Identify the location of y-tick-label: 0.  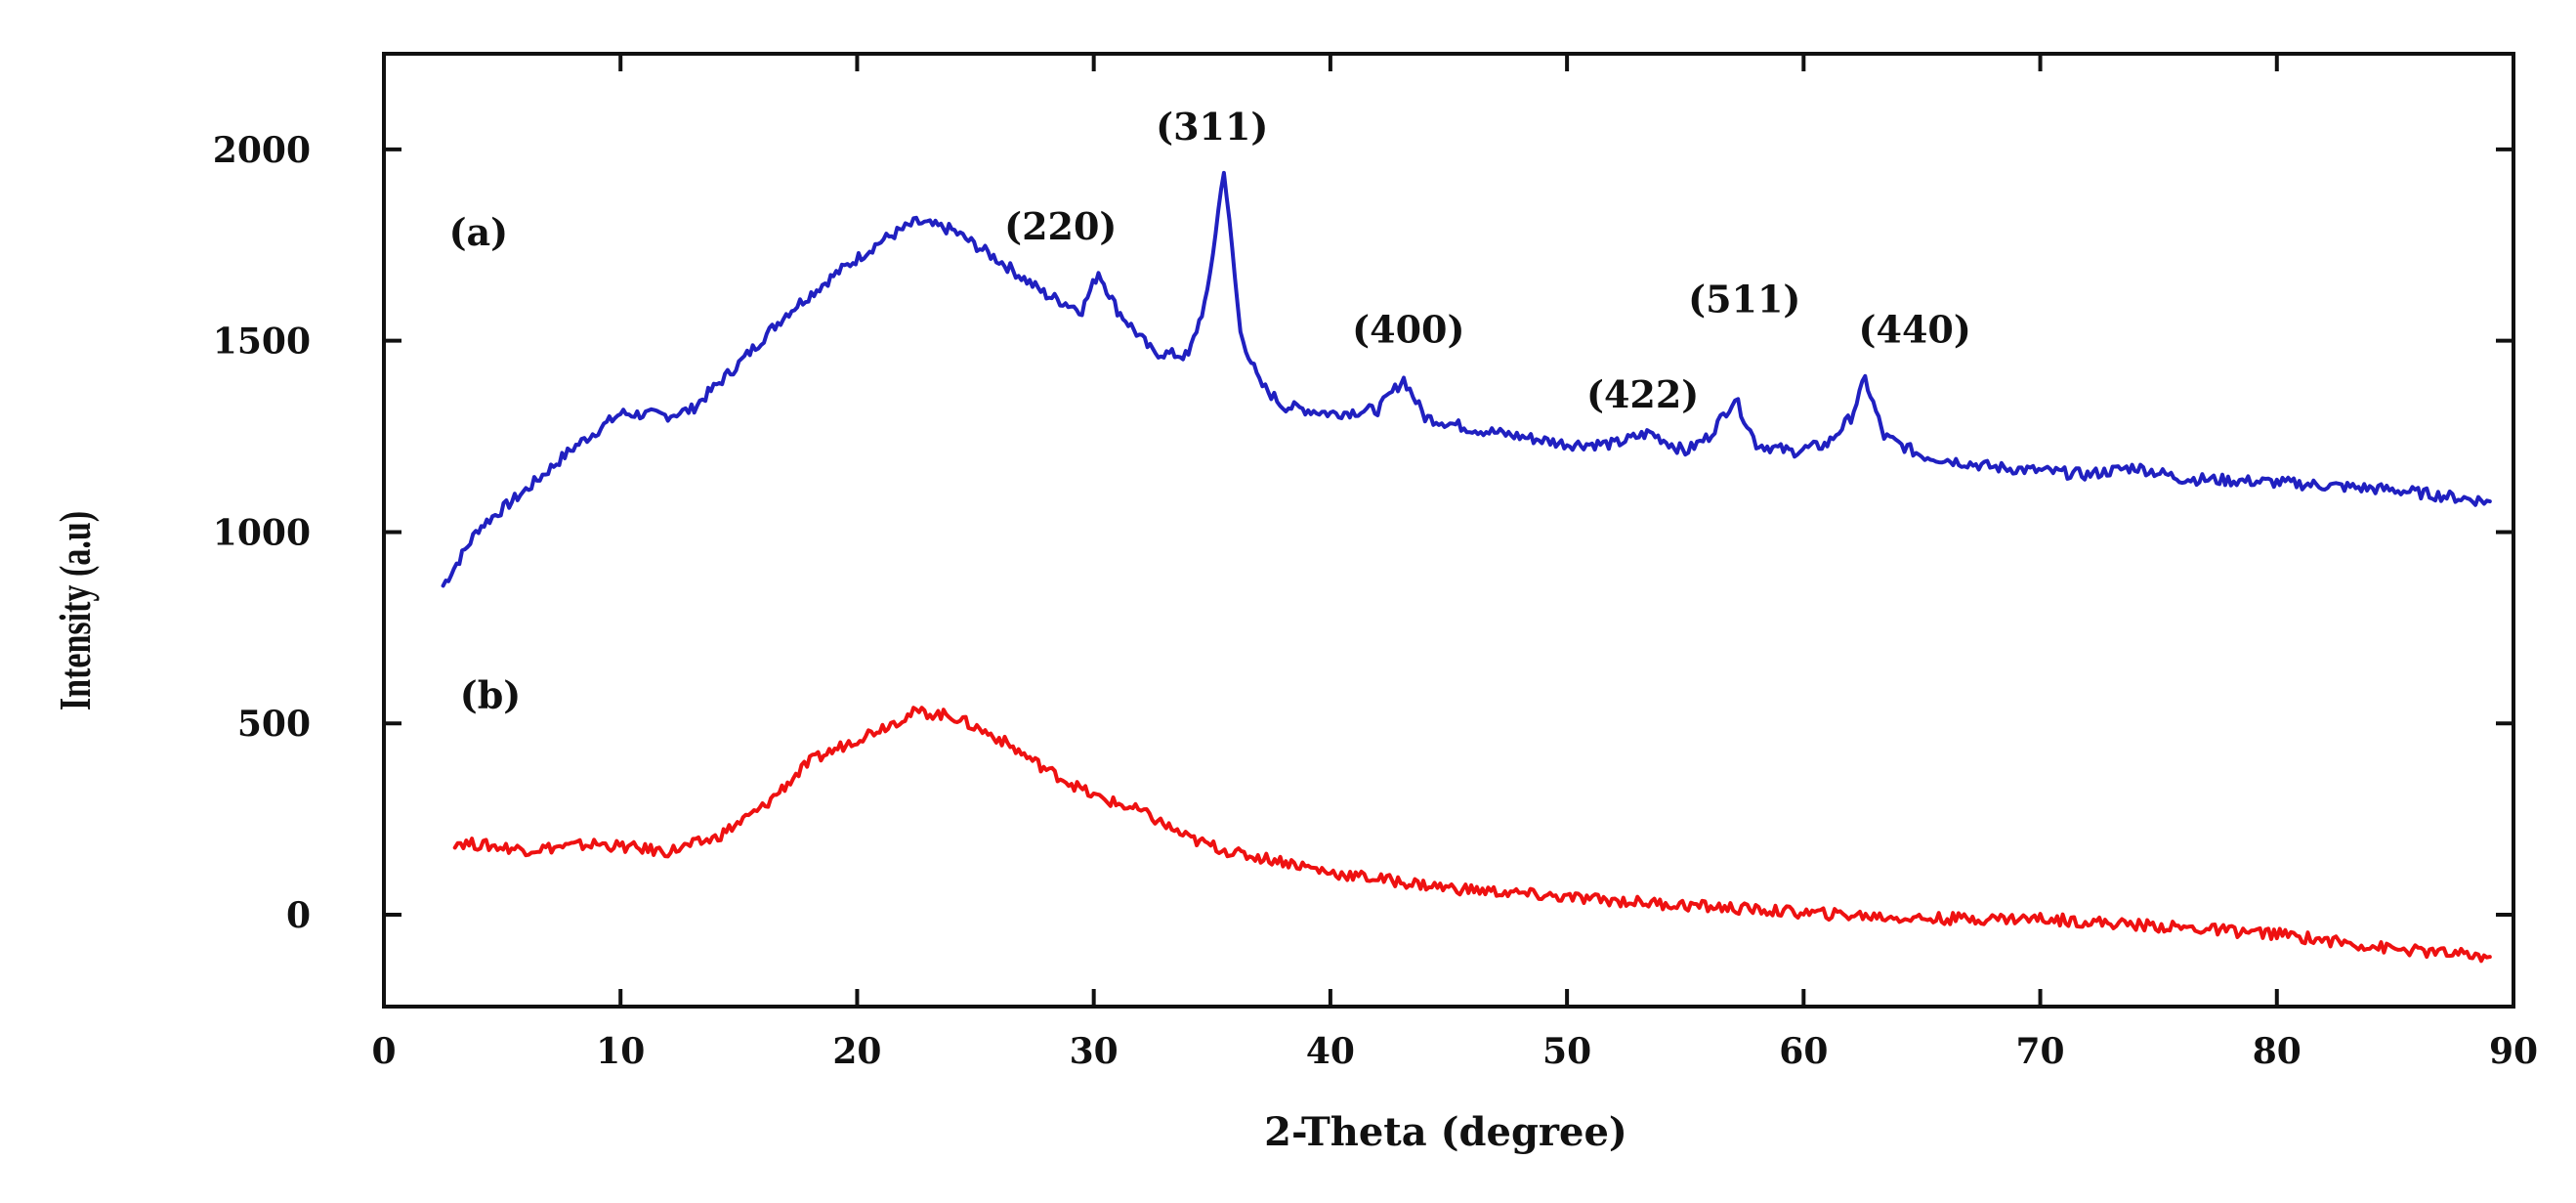
(298, 915).